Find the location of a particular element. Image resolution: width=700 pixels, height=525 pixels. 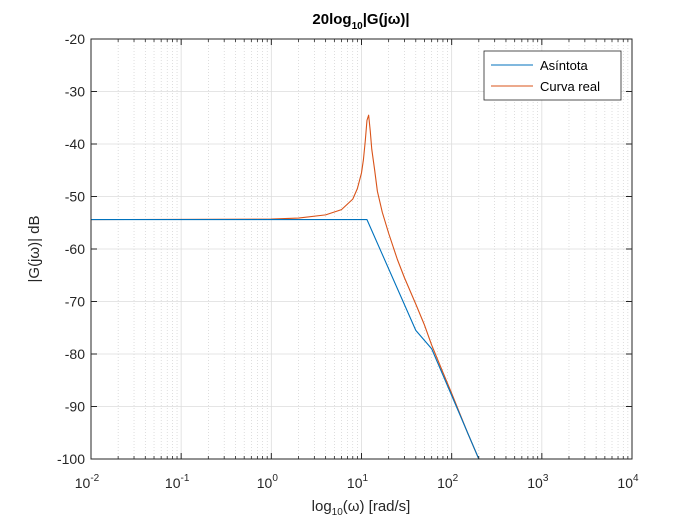

y-tick-label: -60 is located at coordinates (75, 249).